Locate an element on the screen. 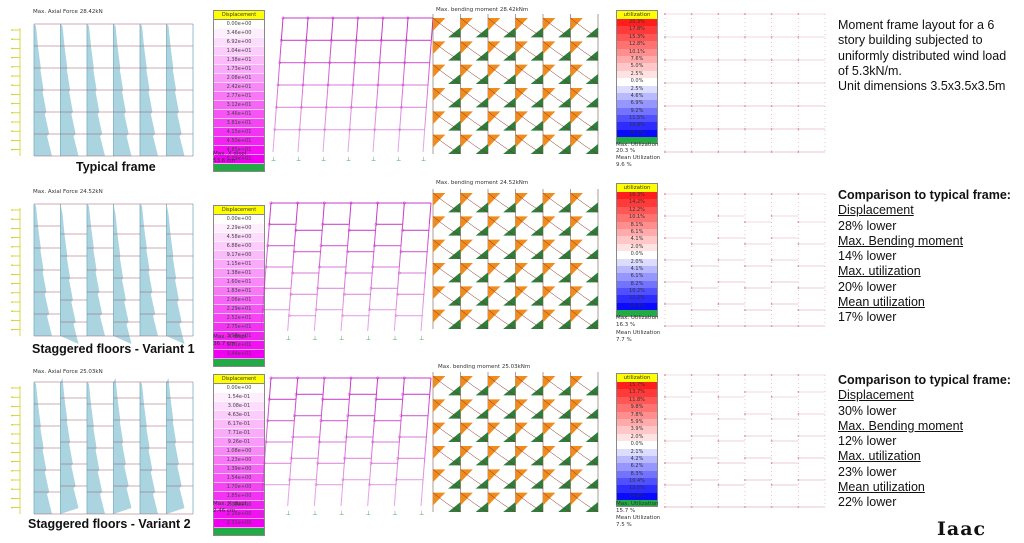 The height and width of the screenshot is (543, 1024). max-util-value: 16.3 % is located at coordinates (626, 325).